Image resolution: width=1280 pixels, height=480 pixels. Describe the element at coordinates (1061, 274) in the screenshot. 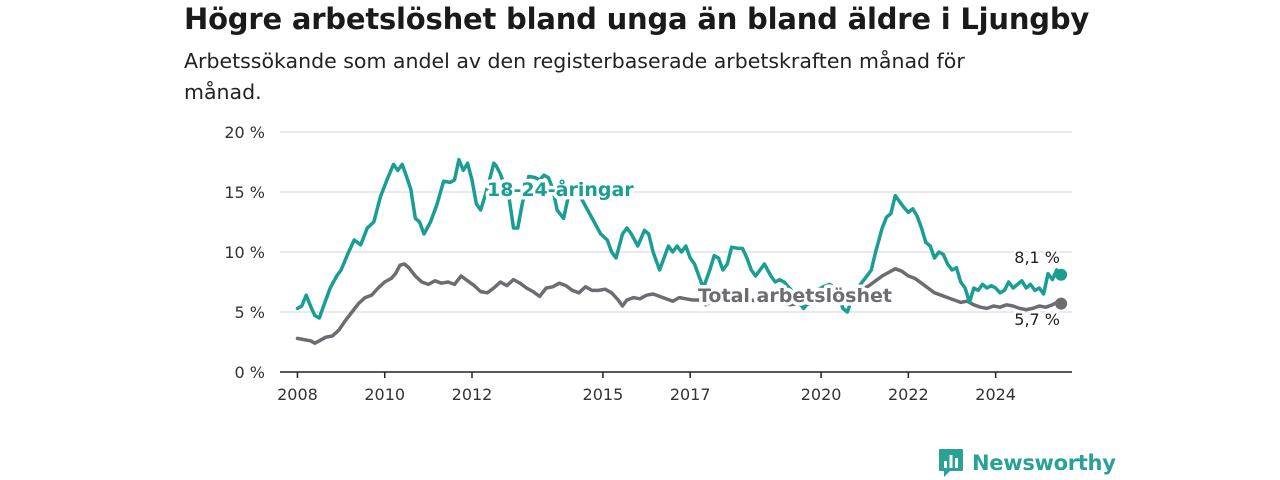

I see `series-endpoint-youth` at that location.